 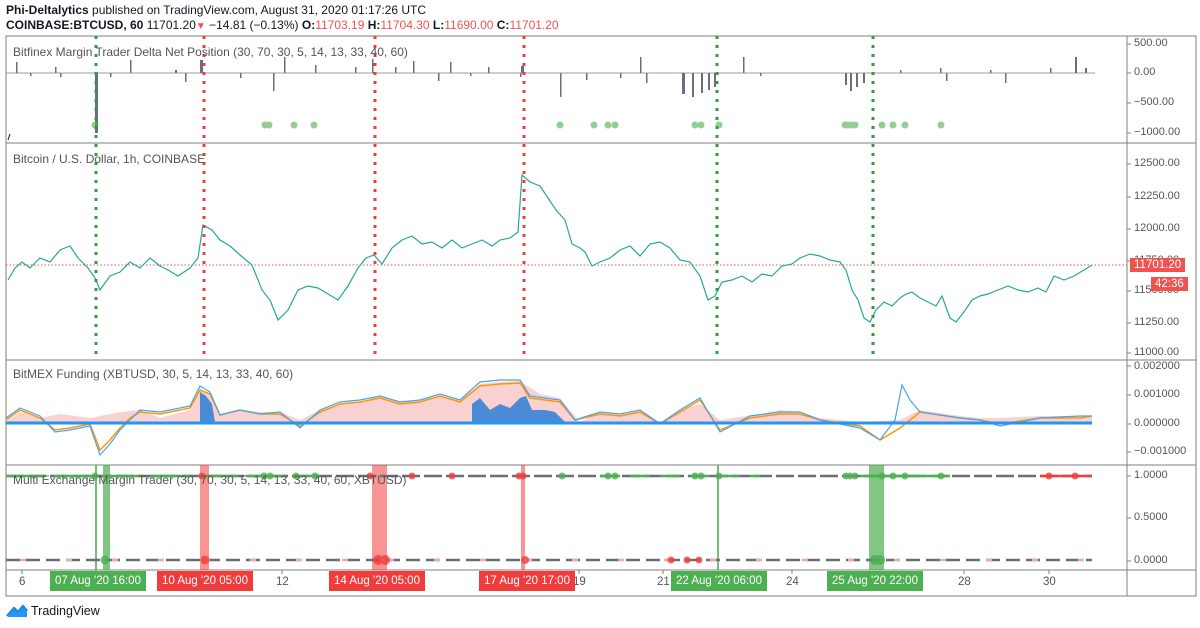 I want to click on axis-label: 0.5000, so click(x=1151, y=517).